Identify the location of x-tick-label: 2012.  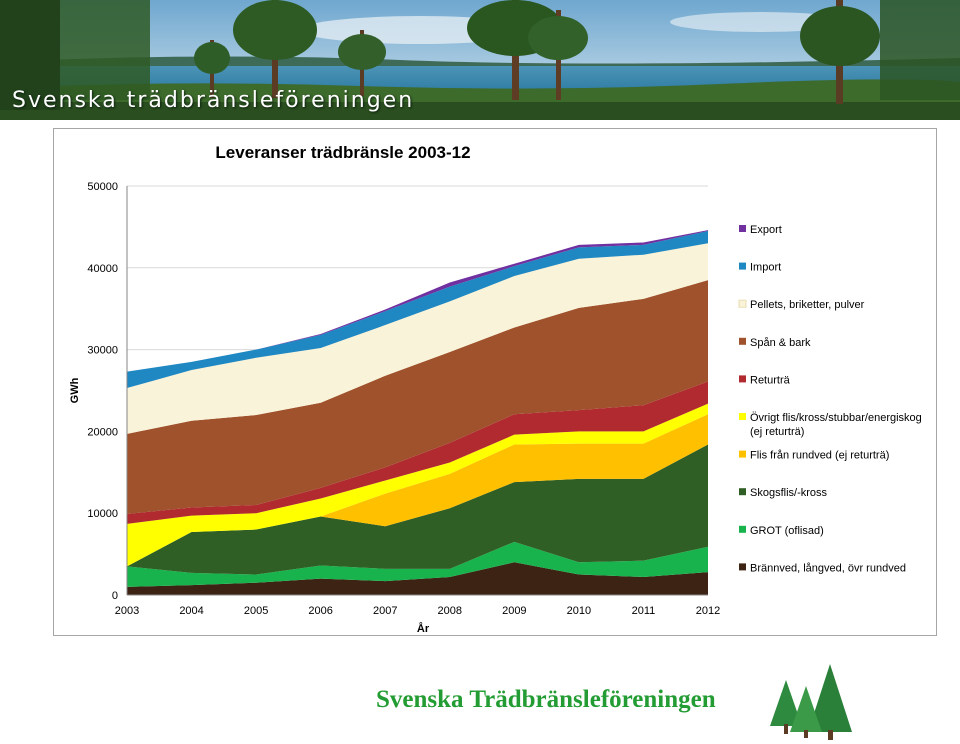
(708, 611).